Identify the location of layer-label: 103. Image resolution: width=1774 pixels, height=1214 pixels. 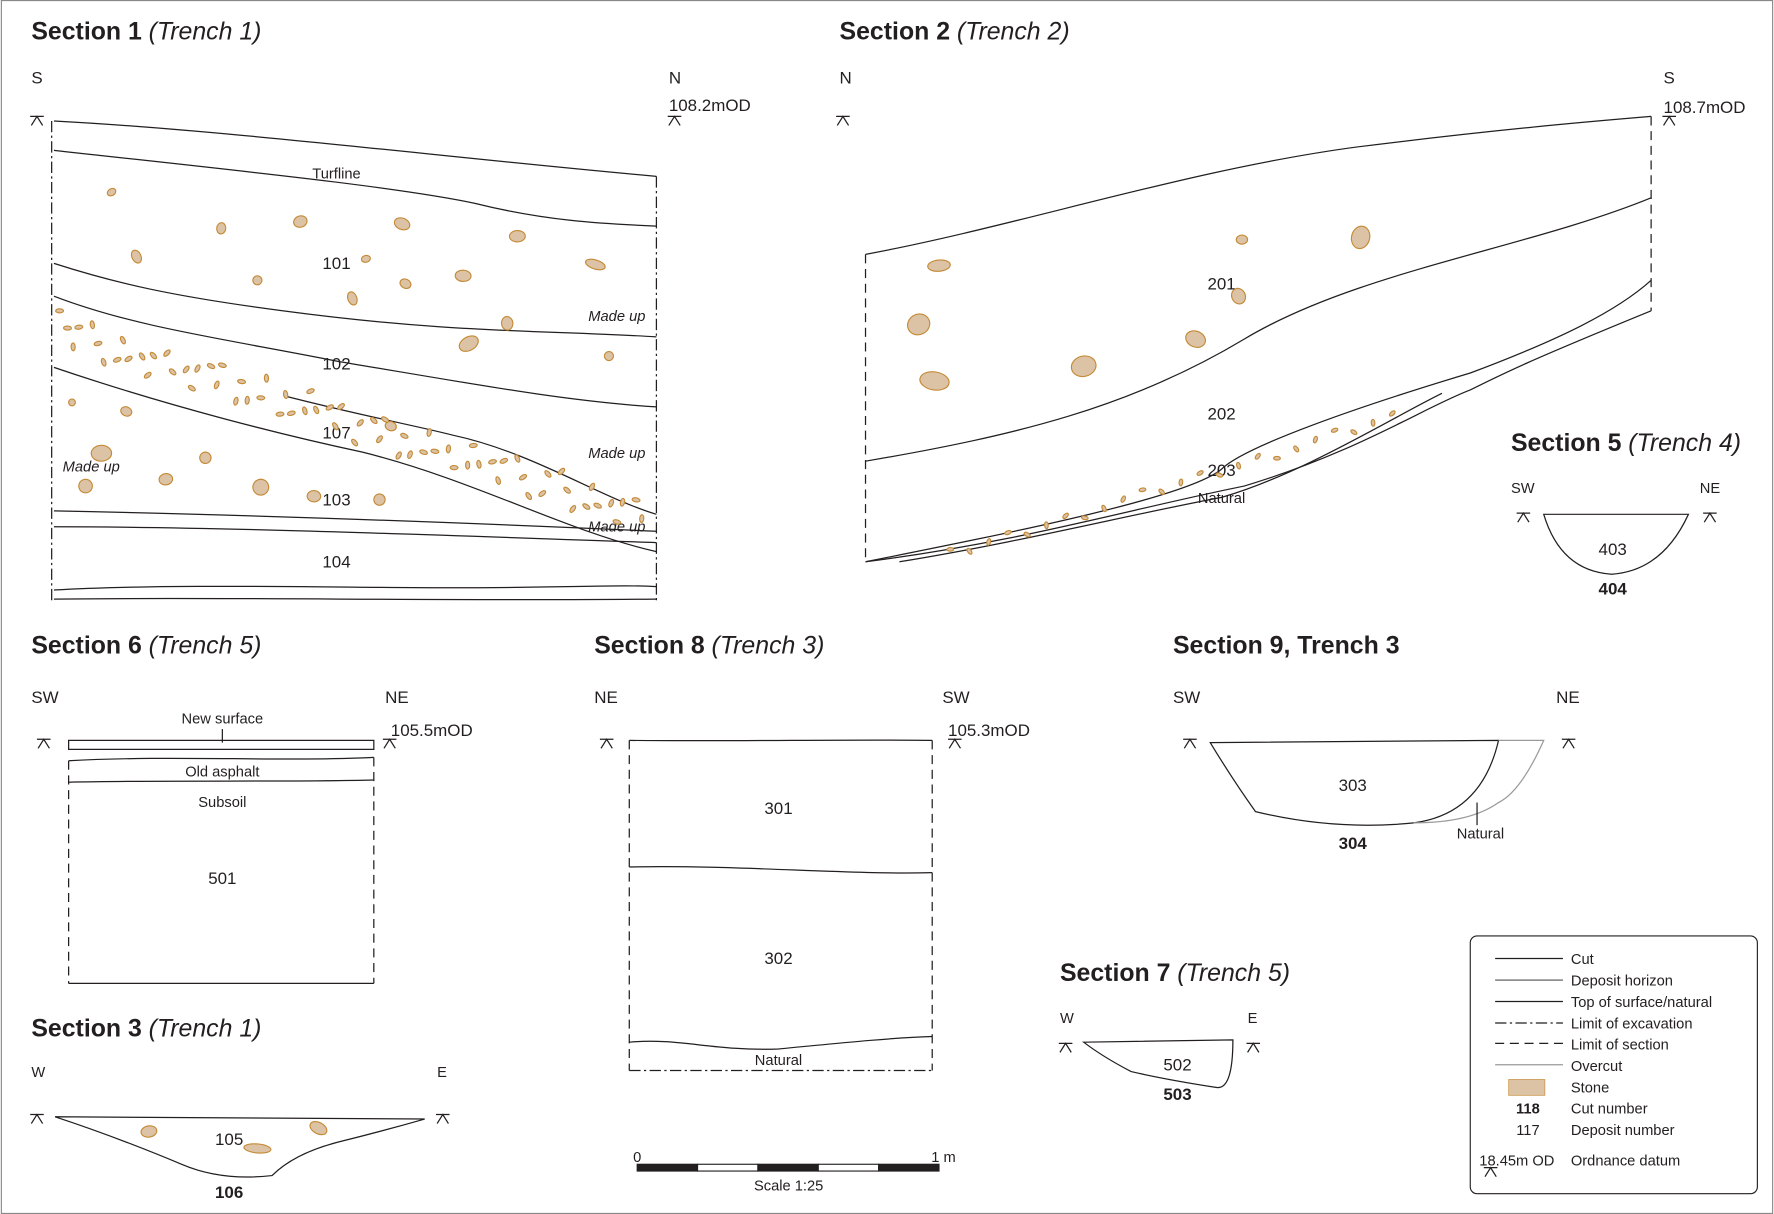
(336, 499).